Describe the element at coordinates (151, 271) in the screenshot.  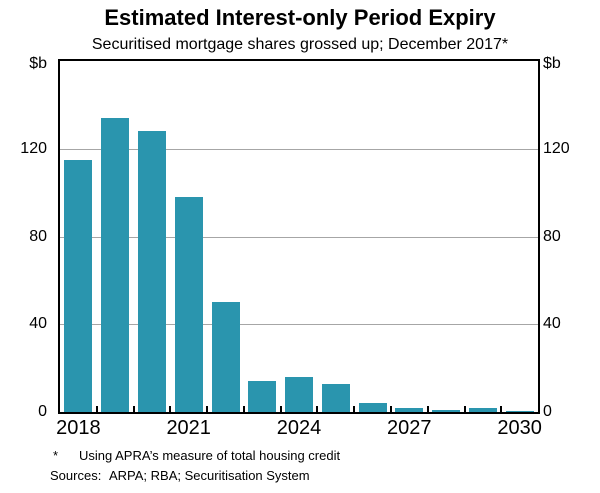
I see `bar-2020` at that location.